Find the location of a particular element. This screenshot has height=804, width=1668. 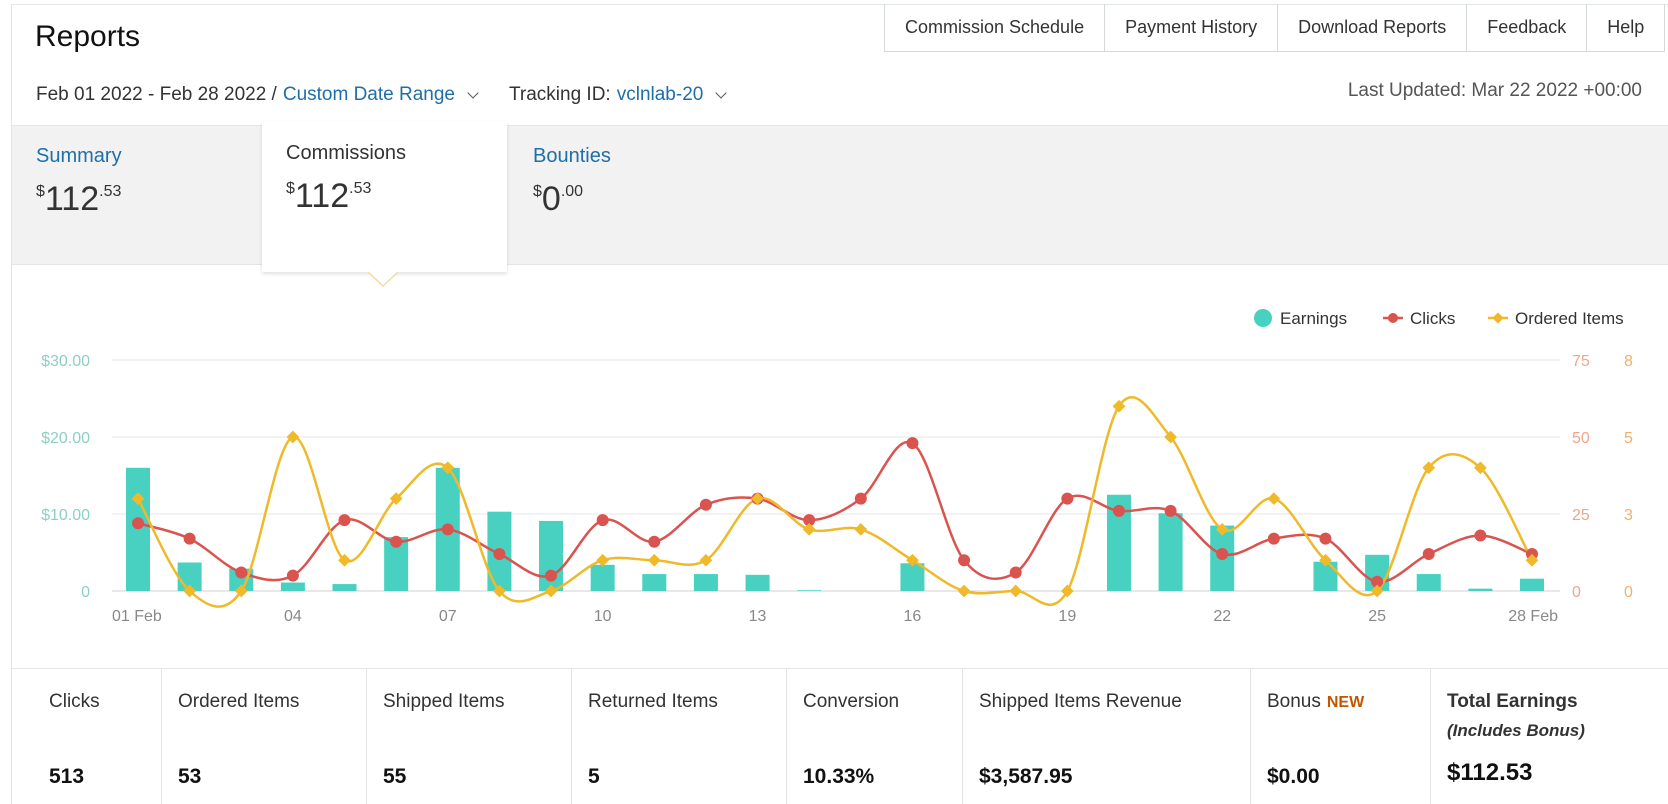

x-axis-tick: 04 is located at coordinates (293, 616).